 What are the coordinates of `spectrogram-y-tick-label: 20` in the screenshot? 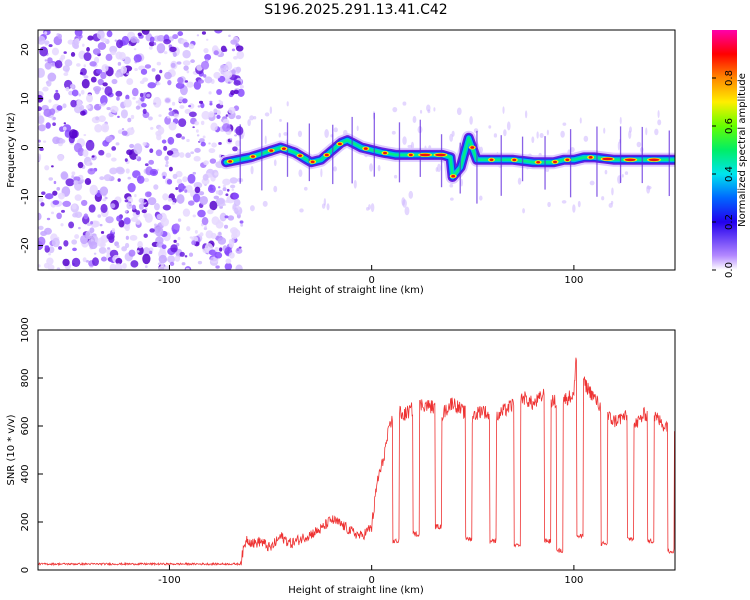 It's located at (25, 49).